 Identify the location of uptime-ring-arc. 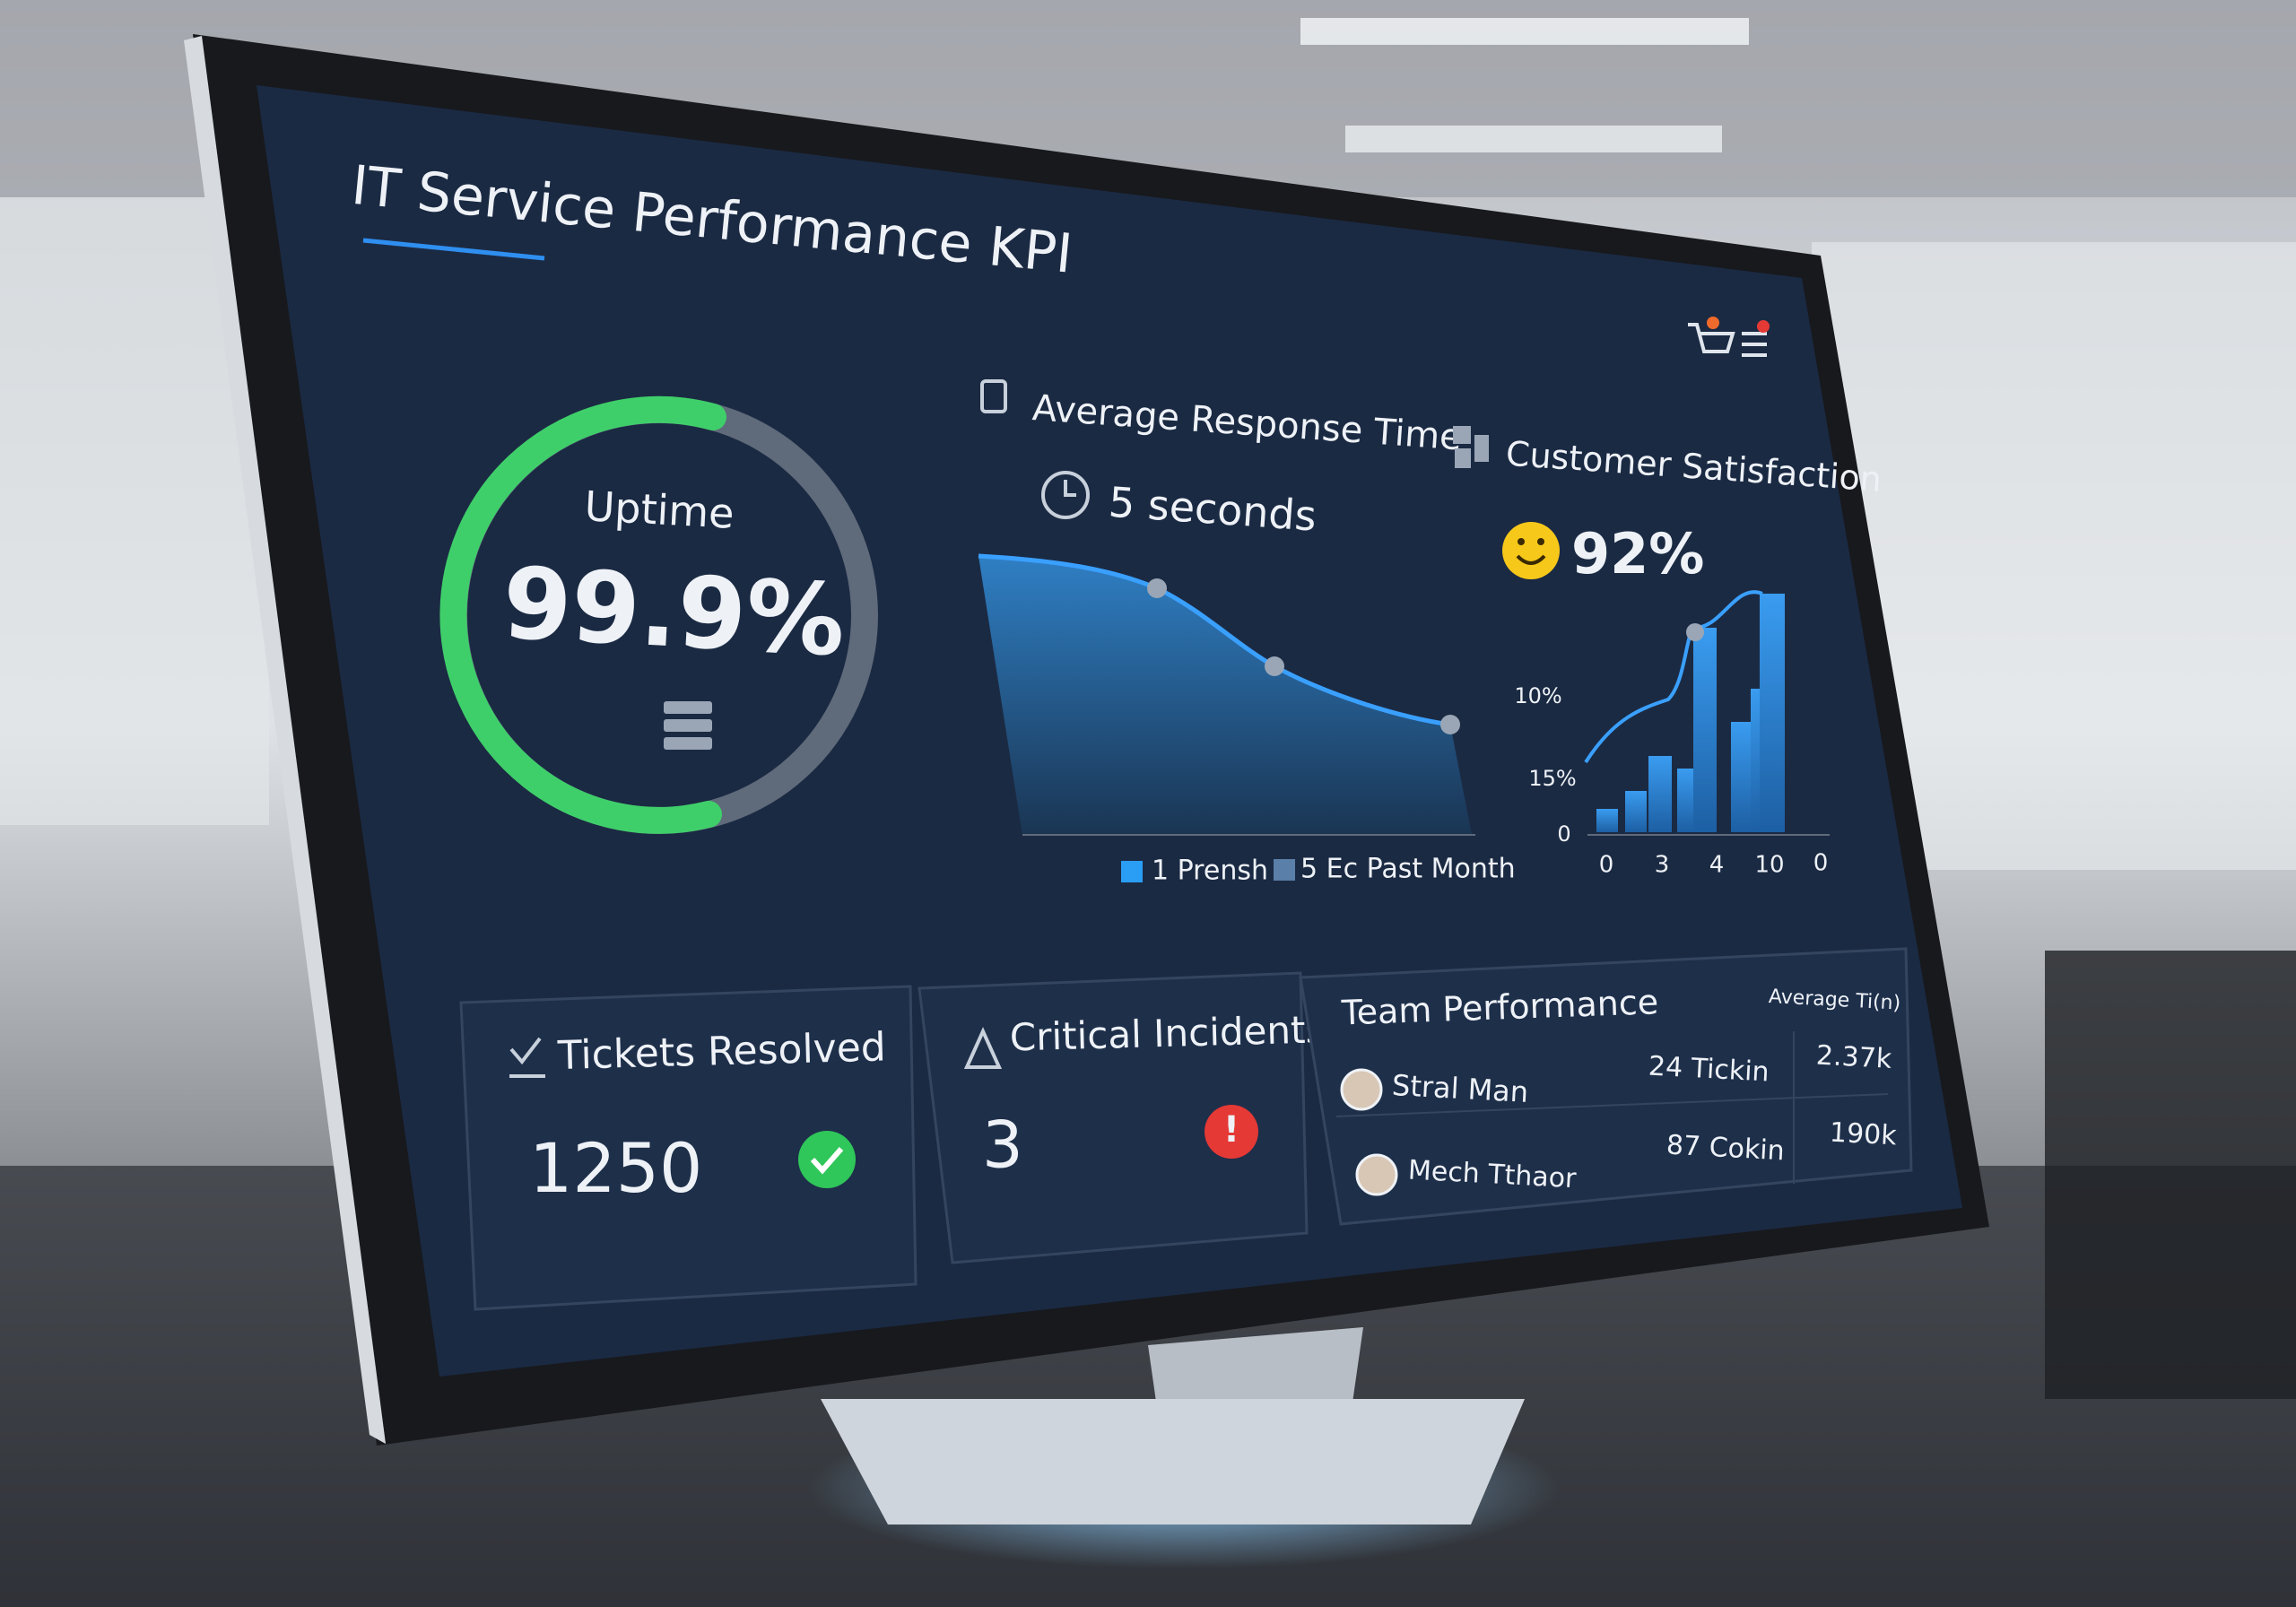
(582, 614).